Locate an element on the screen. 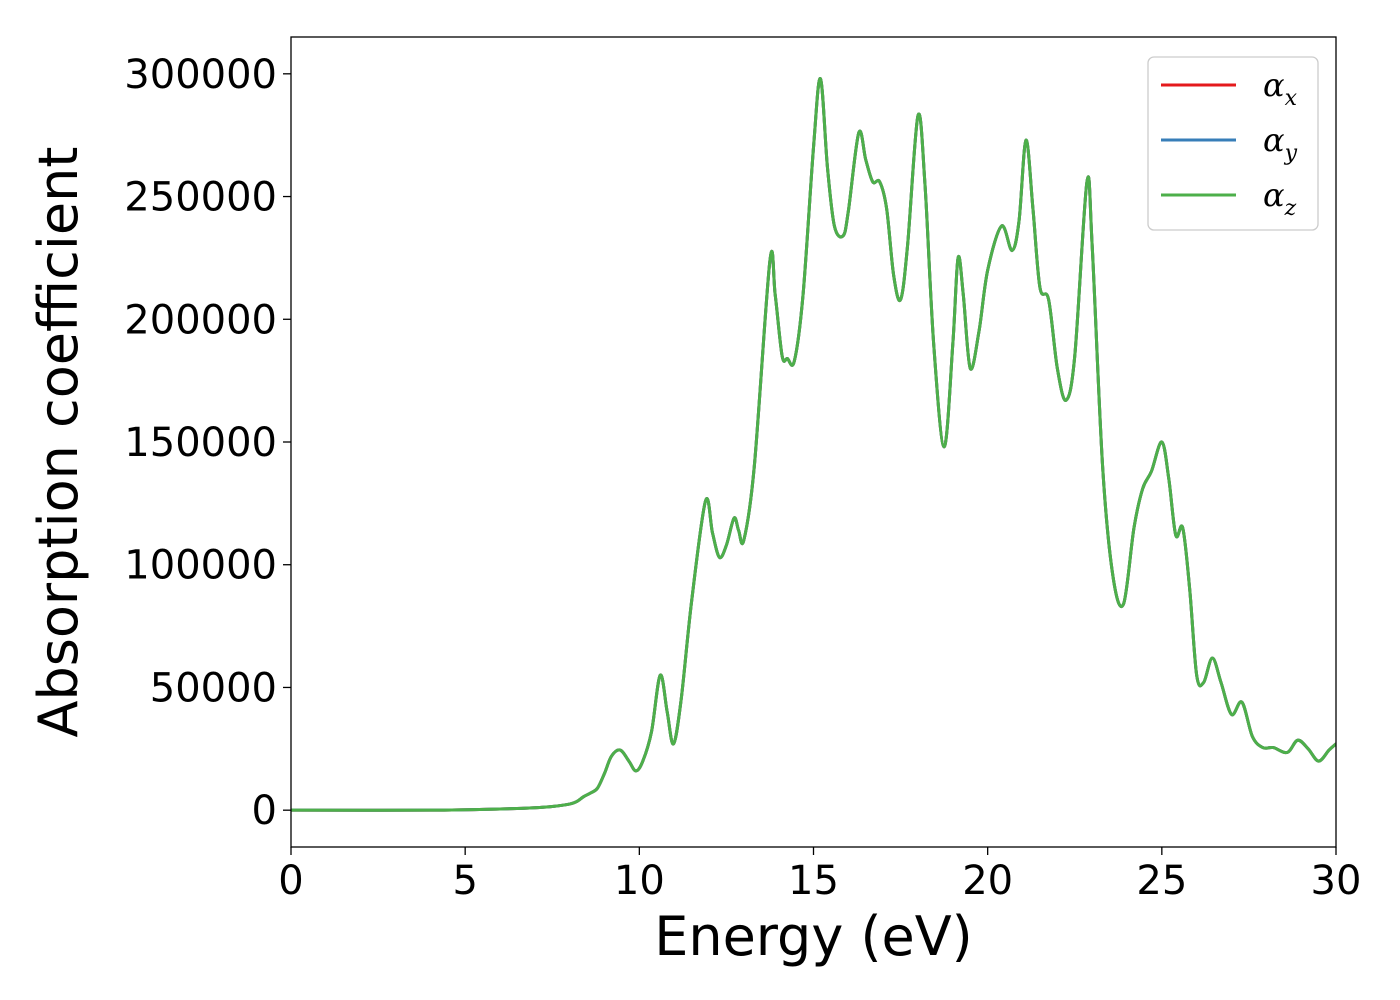  legend-label-y: αy is located at coordinates (1280, 143).